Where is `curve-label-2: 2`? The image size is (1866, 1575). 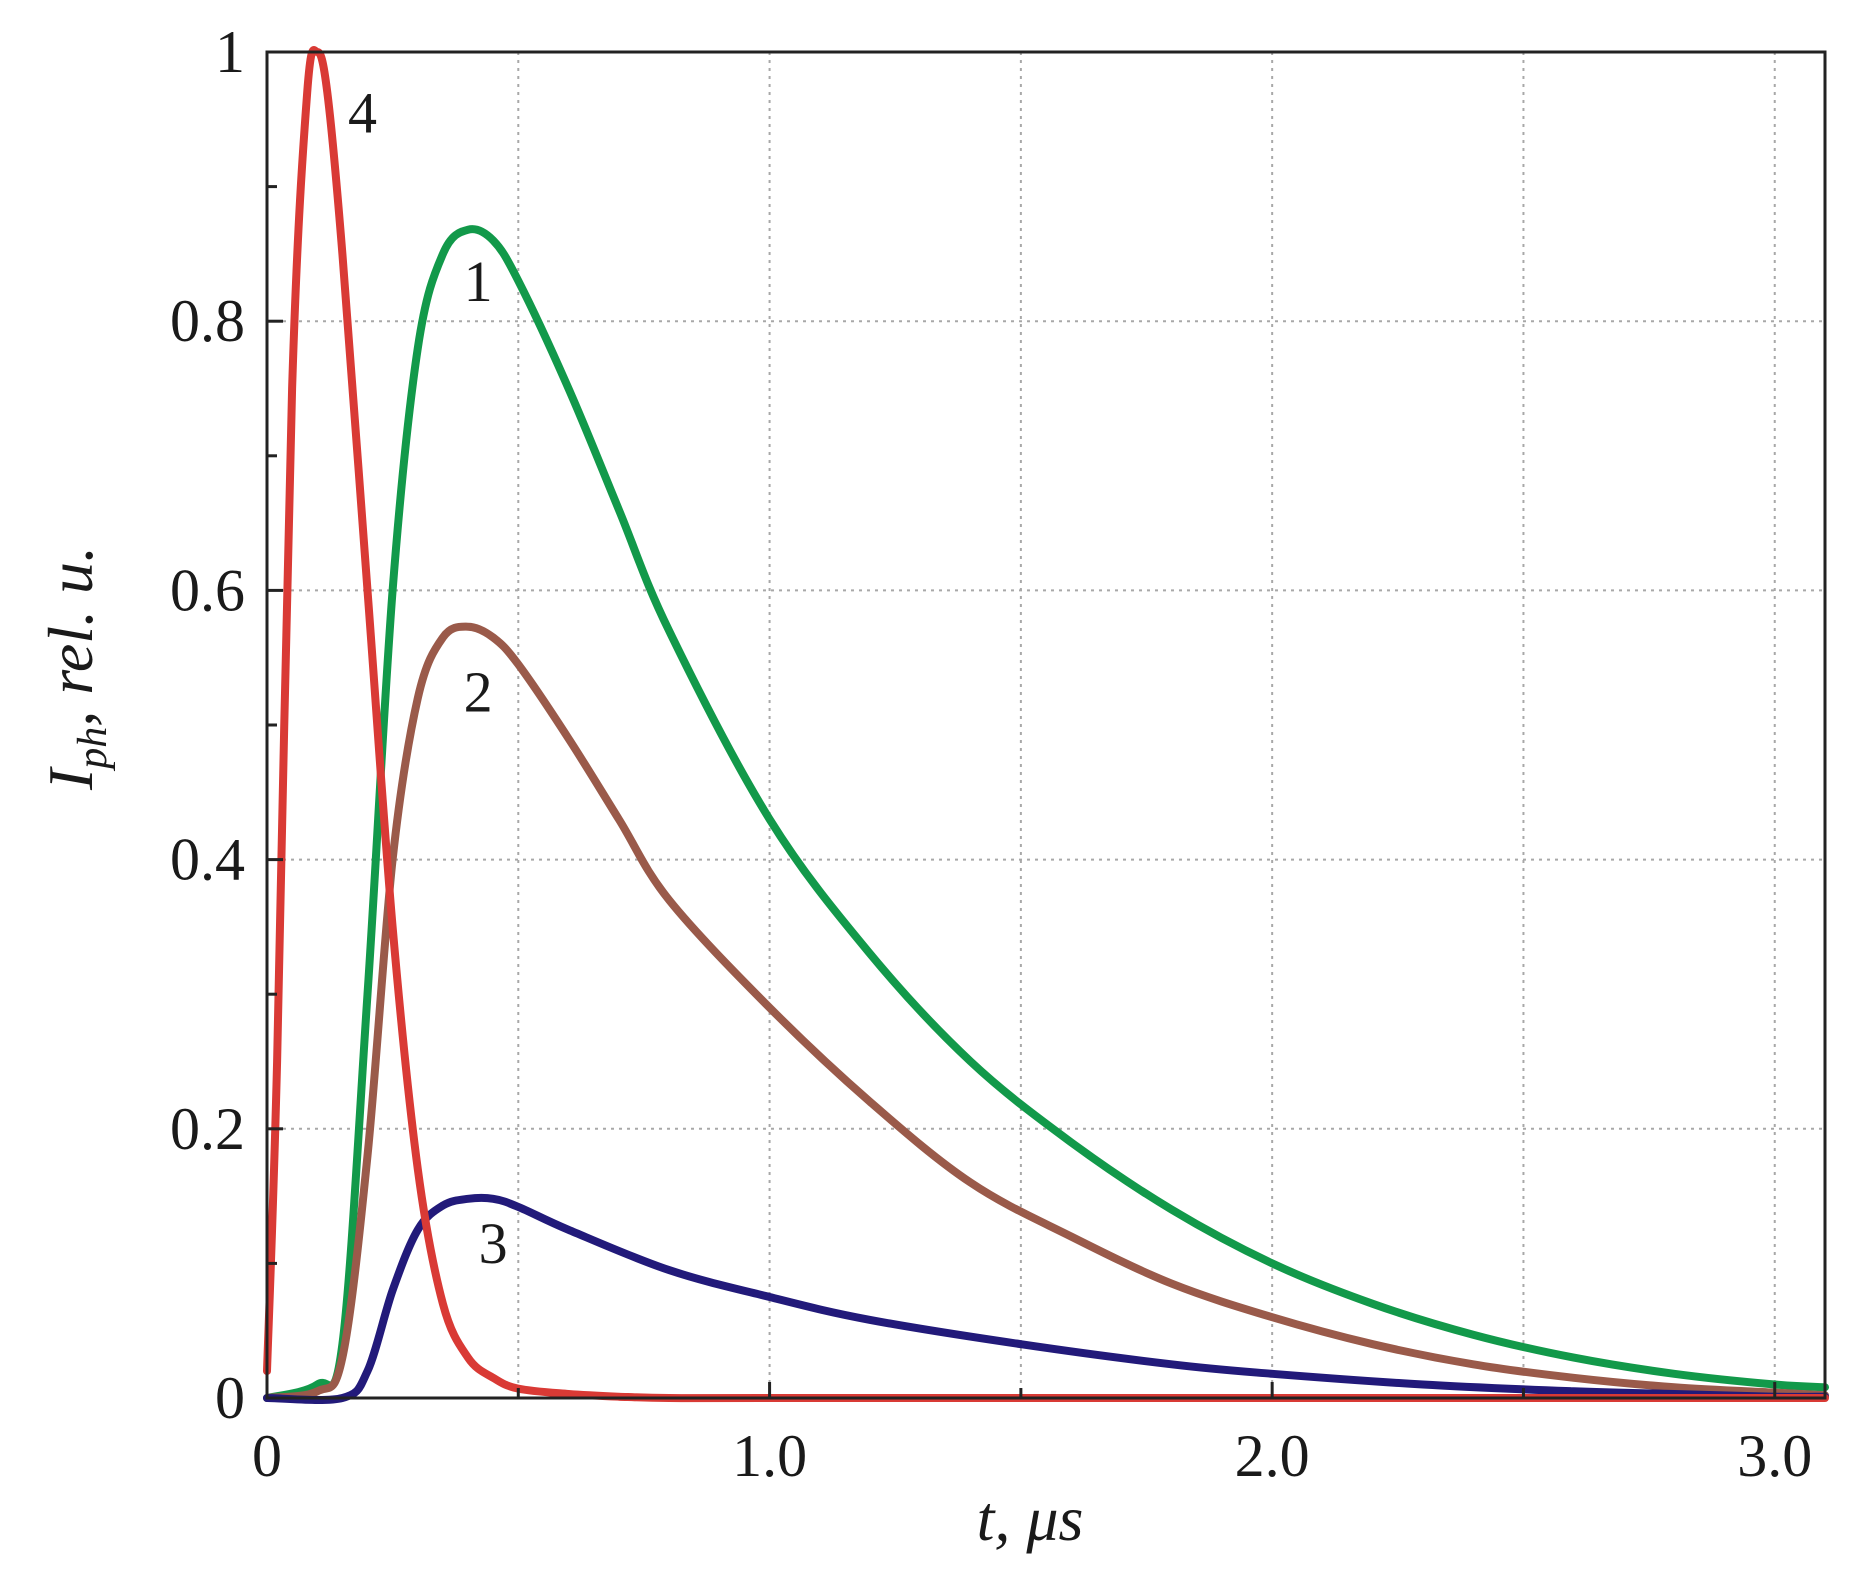
curve-label-2: 2 is located at coordinates (478, 691).